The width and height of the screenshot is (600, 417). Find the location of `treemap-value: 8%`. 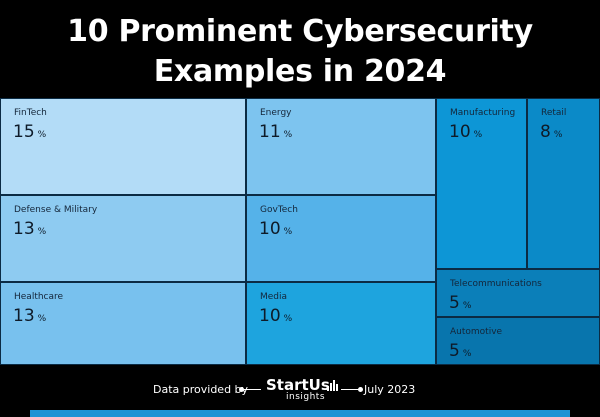

treemap-value: 8% is located at coordinates (551, 133).